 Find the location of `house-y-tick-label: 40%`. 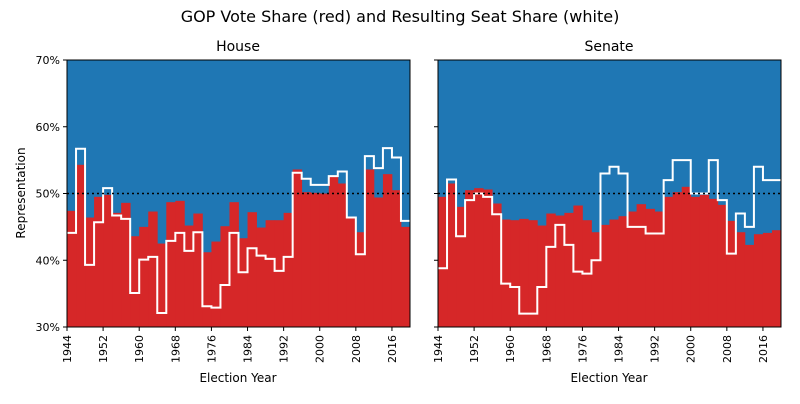

house-y-tick-label: 40% is located at coordinates (48, 260).